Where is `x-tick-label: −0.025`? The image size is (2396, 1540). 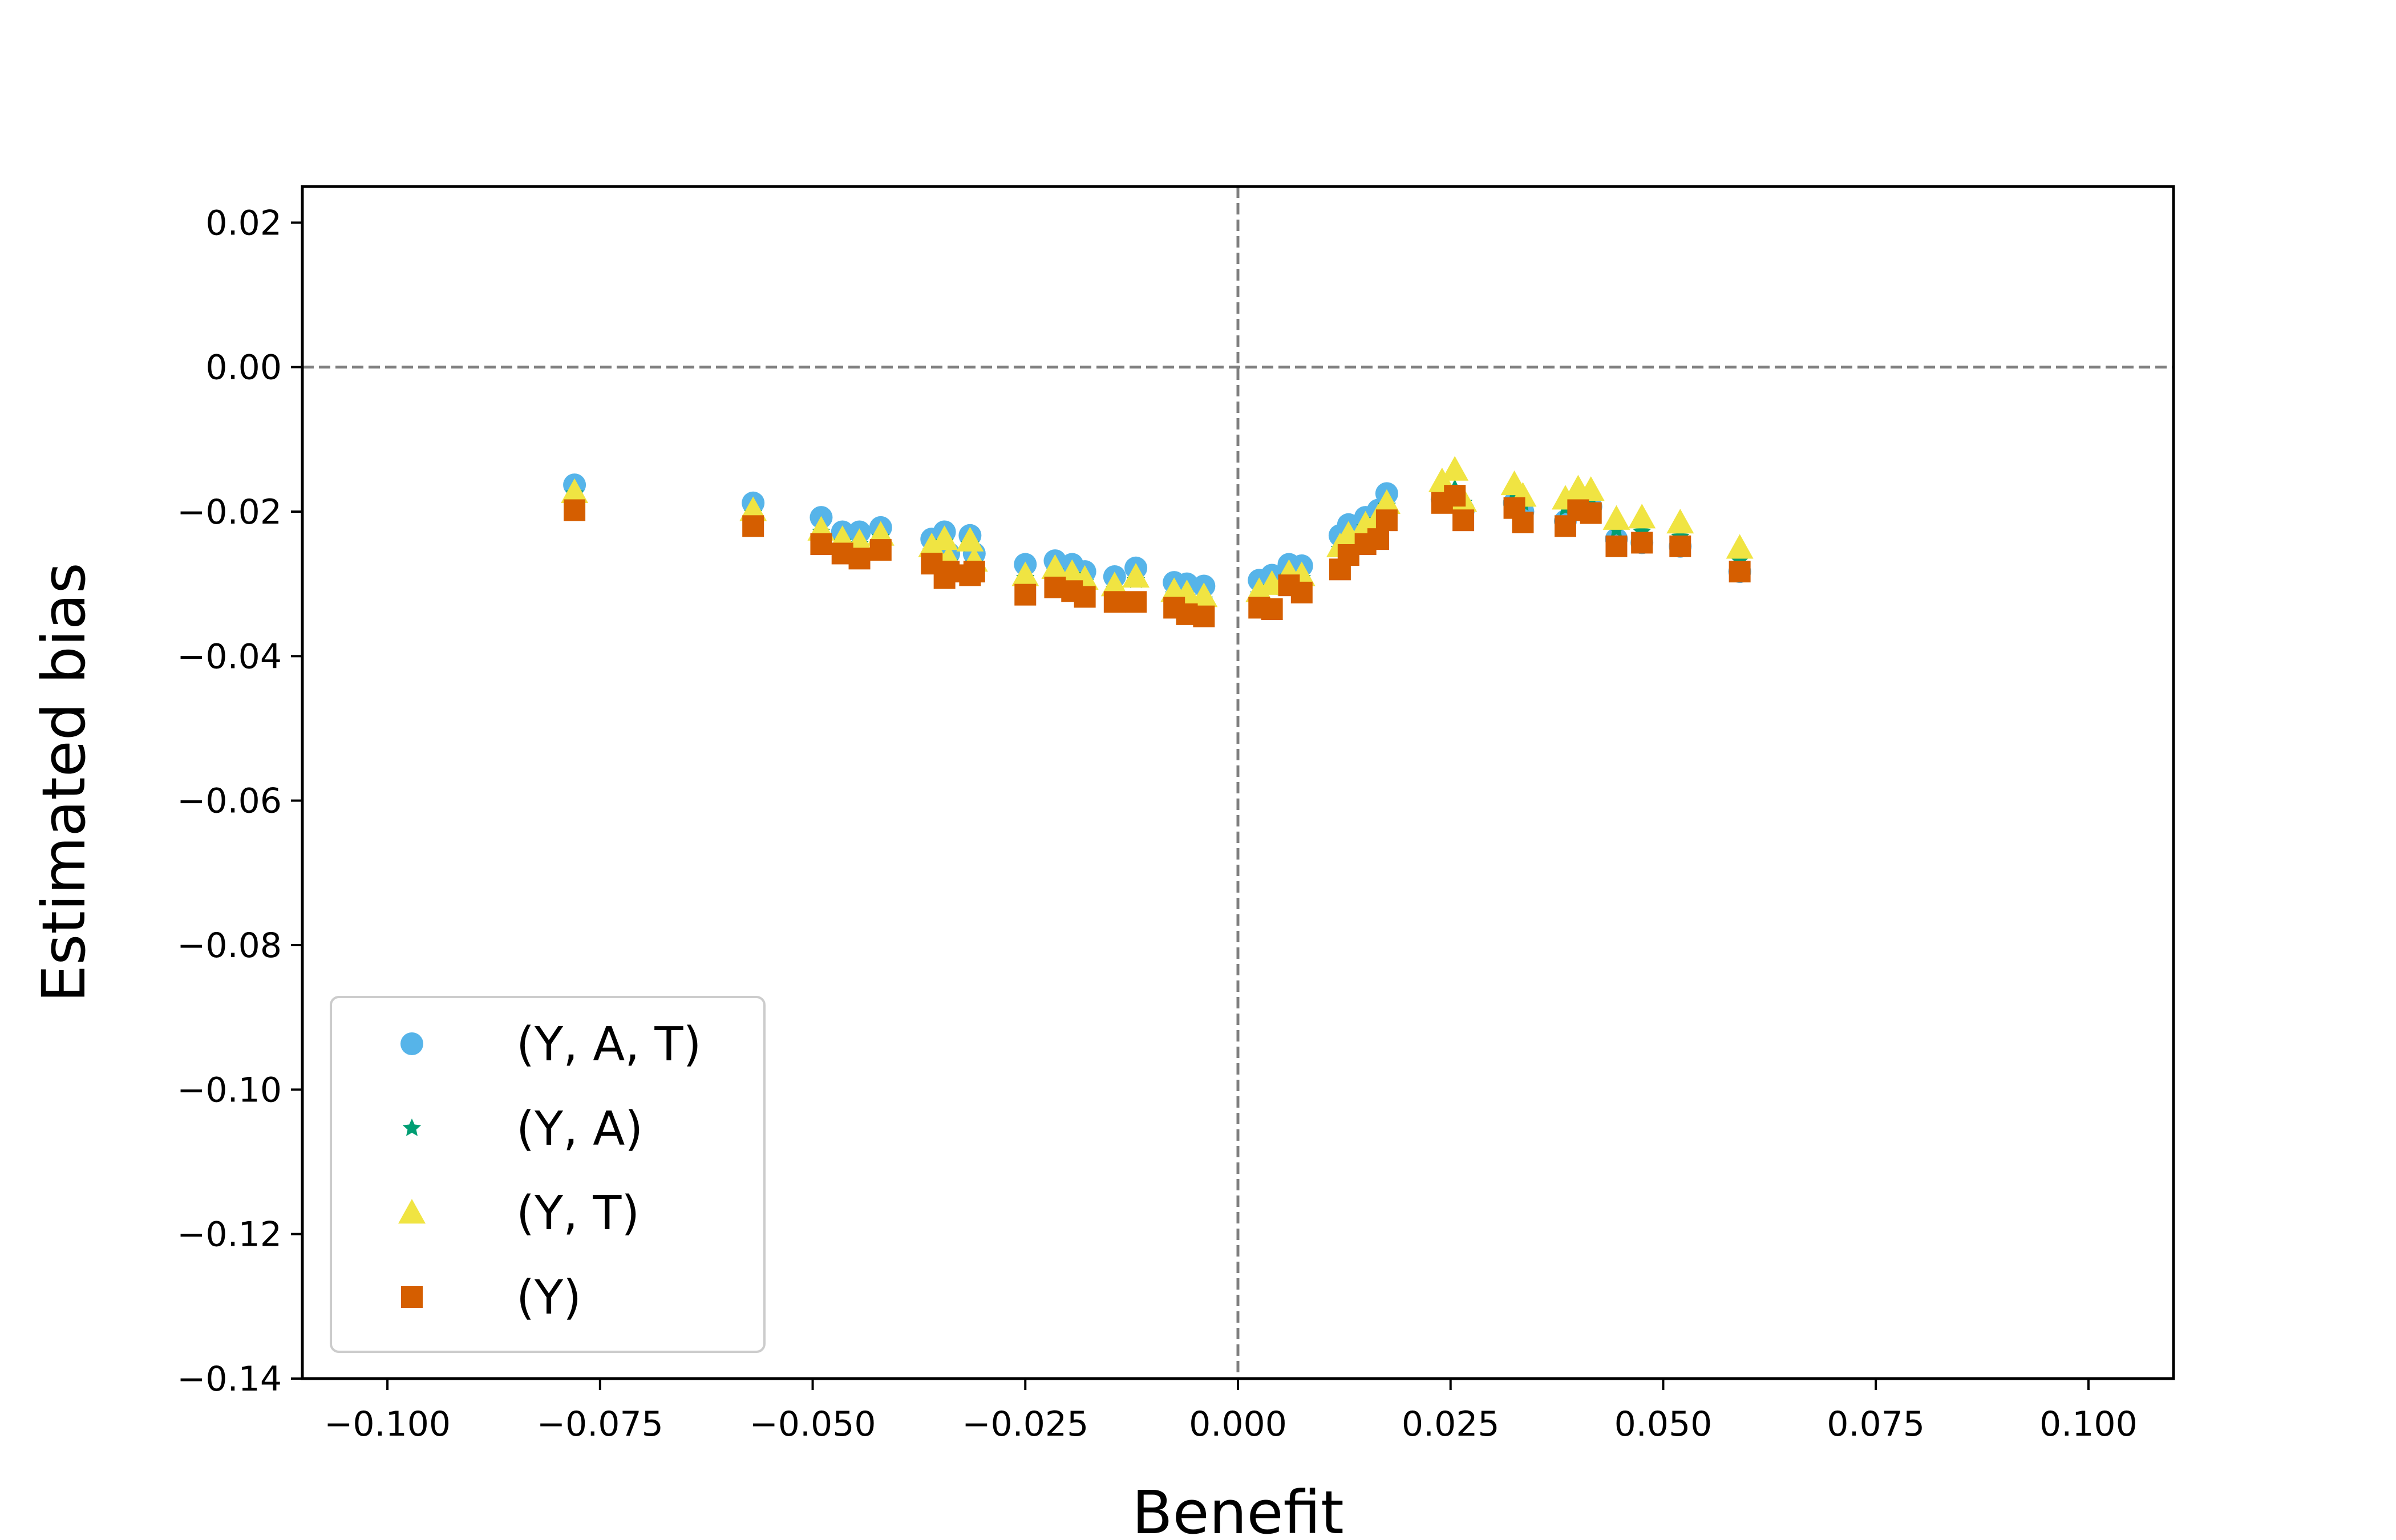
x-tick-label: −0.025 is located at coordinates (1025, 1424).